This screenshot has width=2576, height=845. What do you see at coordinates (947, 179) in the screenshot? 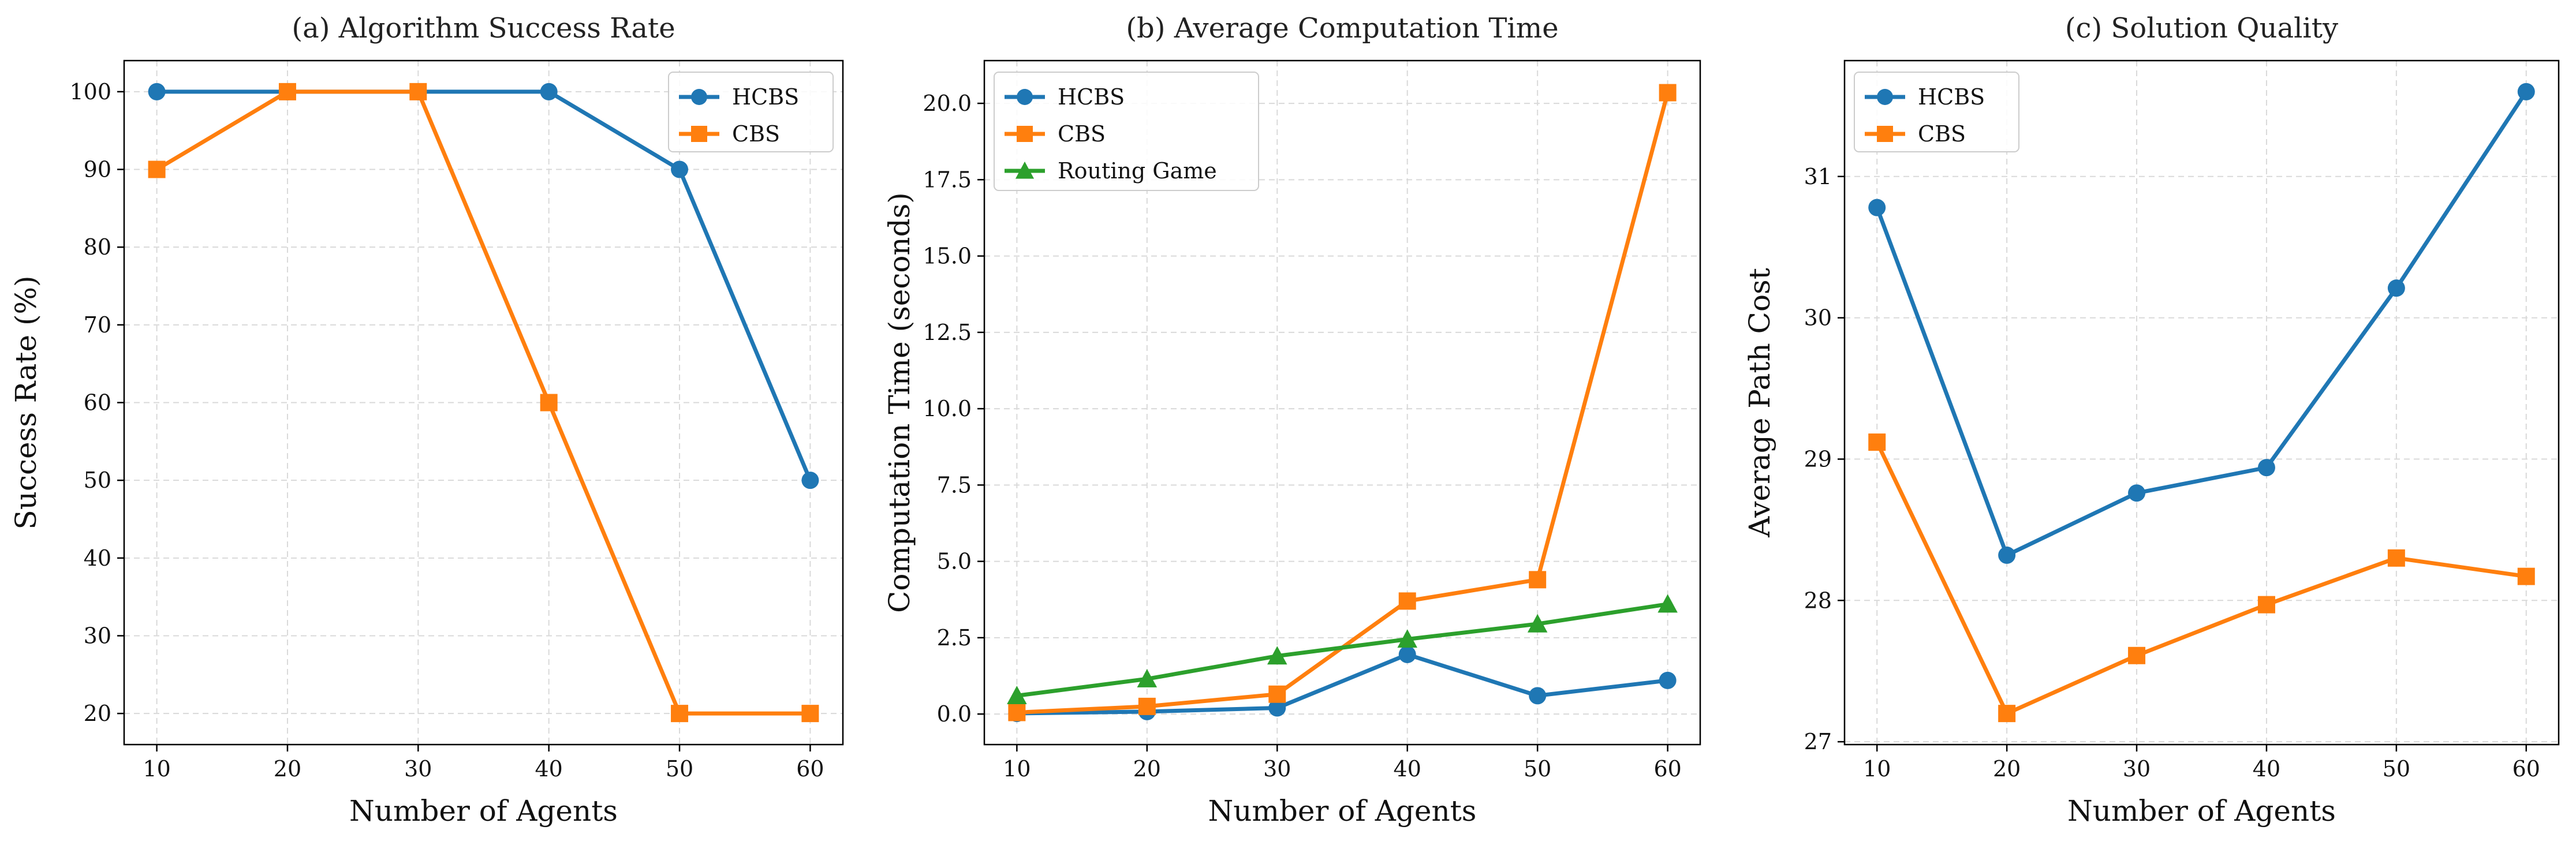
I see `chart-b-ytick-label-7: 17.5` at bounding box center [947, 179].